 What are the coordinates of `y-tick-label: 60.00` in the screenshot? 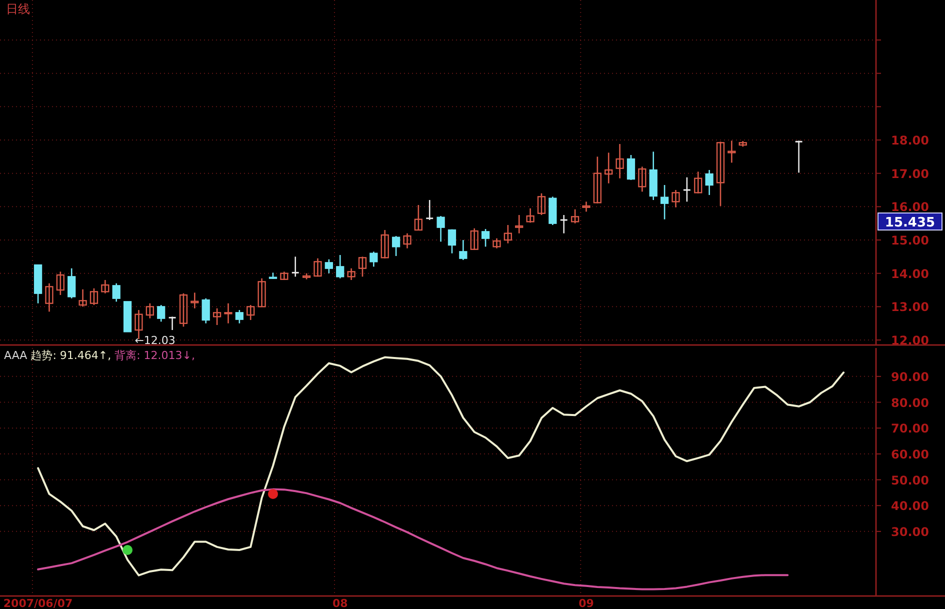 It's located at (910, 454).